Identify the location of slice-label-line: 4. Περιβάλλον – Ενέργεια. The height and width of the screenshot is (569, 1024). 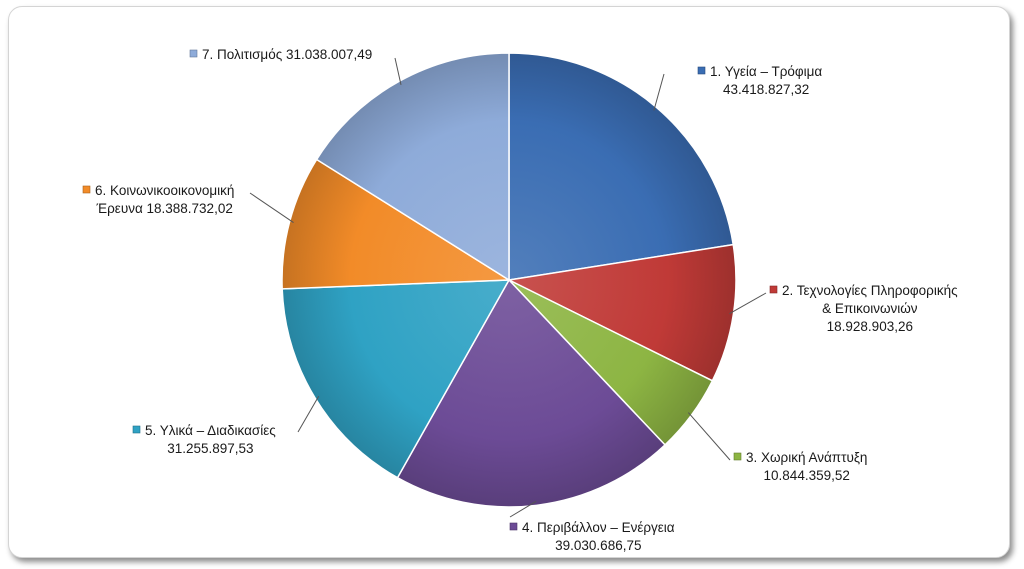
(598, 527).